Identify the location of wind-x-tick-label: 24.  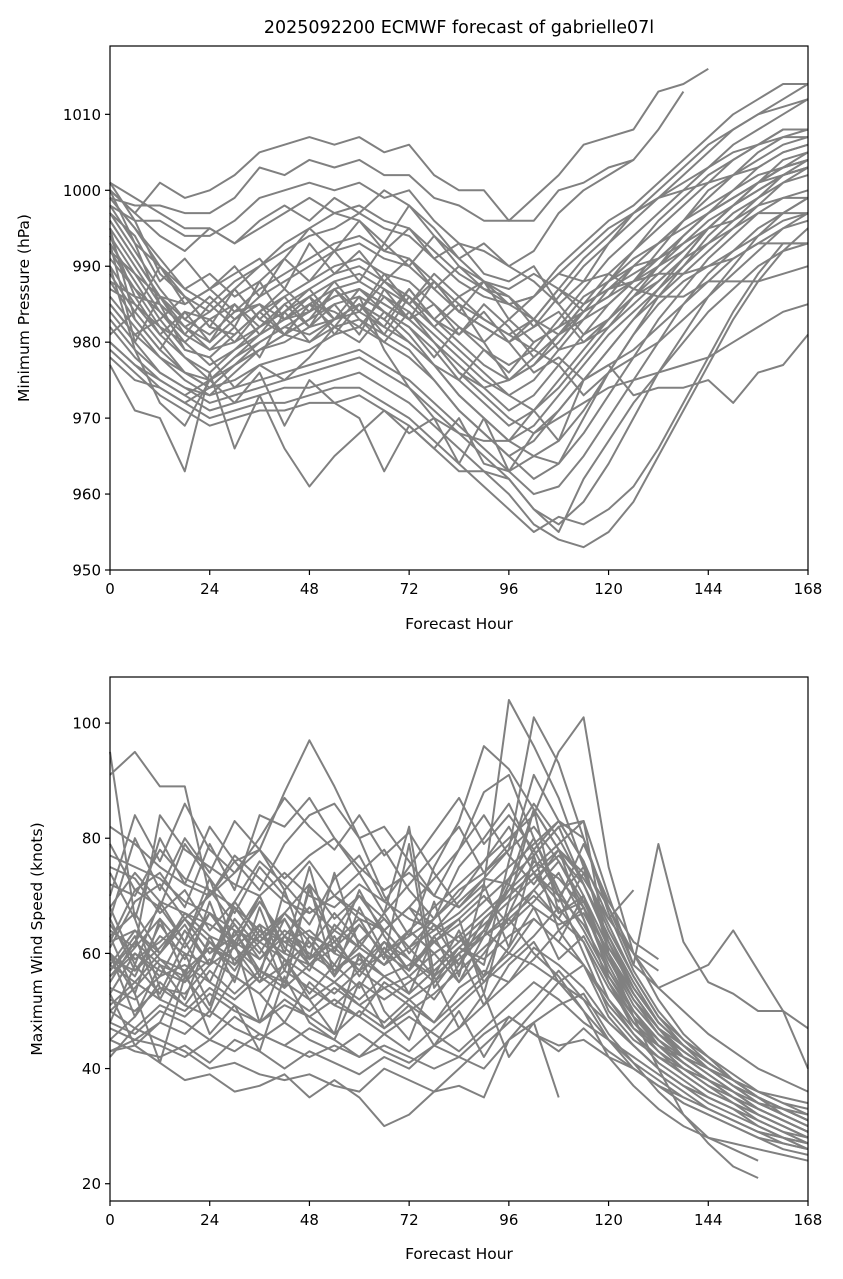
(209, 1220).